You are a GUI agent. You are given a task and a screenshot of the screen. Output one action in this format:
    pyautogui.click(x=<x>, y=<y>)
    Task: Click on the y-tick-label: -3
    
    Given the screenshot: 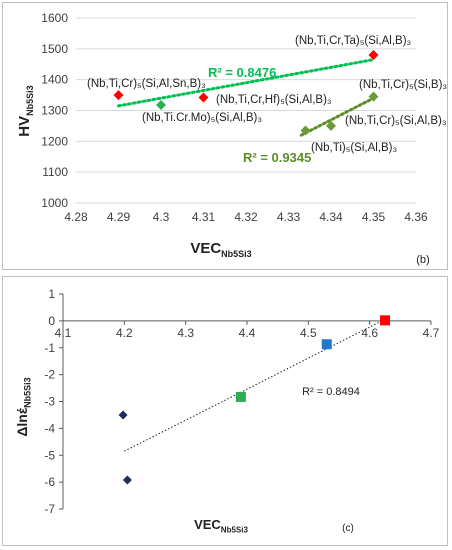 What is the action you would take?
    pyautogui.click(x=49, y=402)
    